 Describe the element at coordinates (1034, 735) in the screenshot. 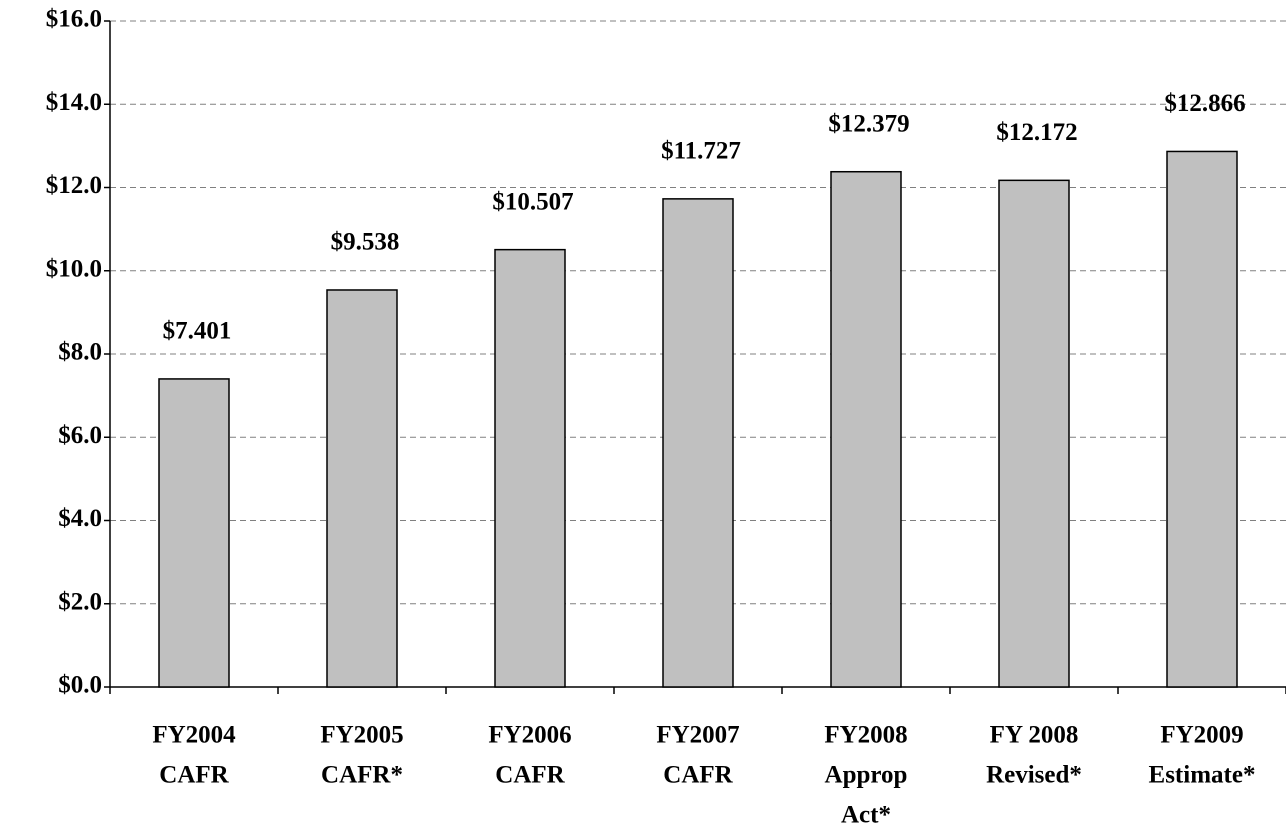

I see `x-tick-label: FY 2008` at that location.